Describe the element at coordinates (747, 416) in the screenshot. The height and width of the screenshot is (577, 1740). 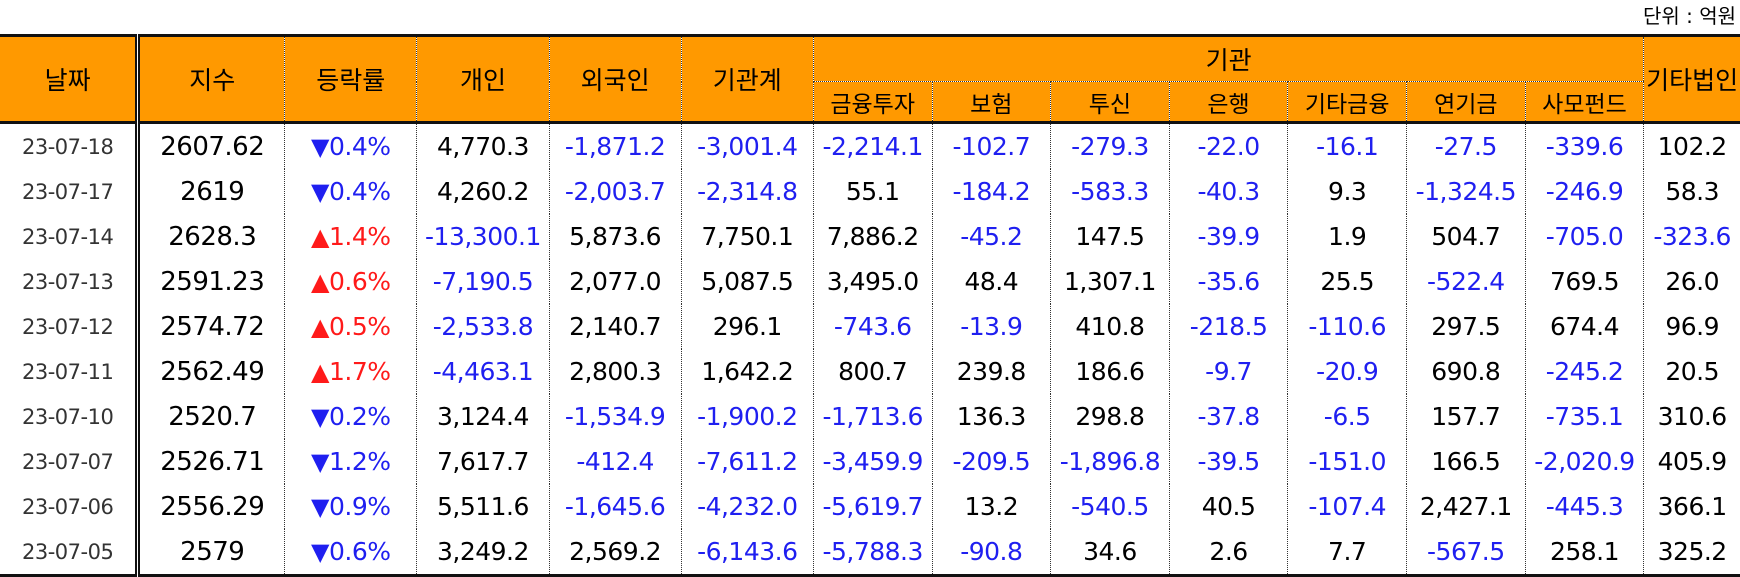
I see `cell-institution-total: -1,900.2` at that location.